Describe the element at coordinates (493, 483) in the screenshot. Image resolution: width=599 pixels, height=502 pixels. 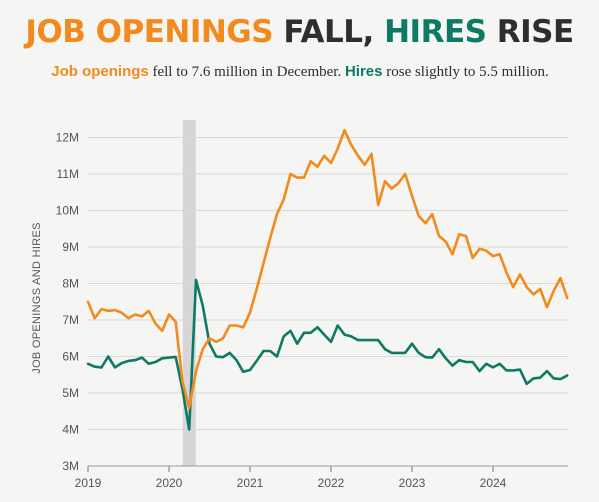
I see `x-tick-label: 2024` at that location.